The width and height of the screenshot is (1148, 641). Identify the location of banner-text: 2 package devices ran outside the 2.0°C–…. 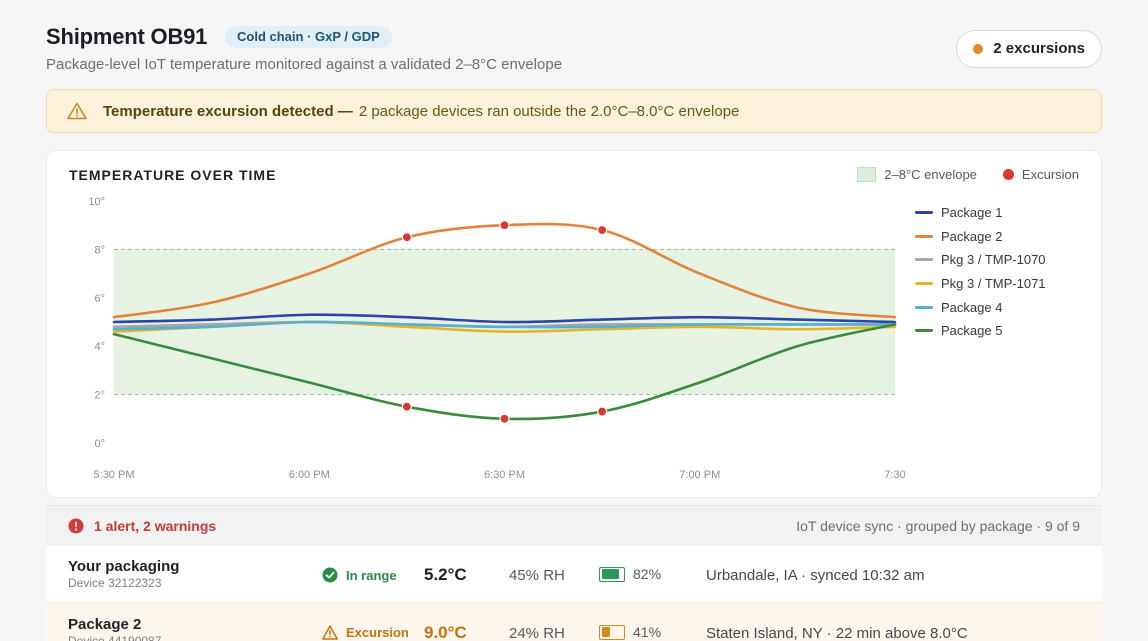
(549, 111).